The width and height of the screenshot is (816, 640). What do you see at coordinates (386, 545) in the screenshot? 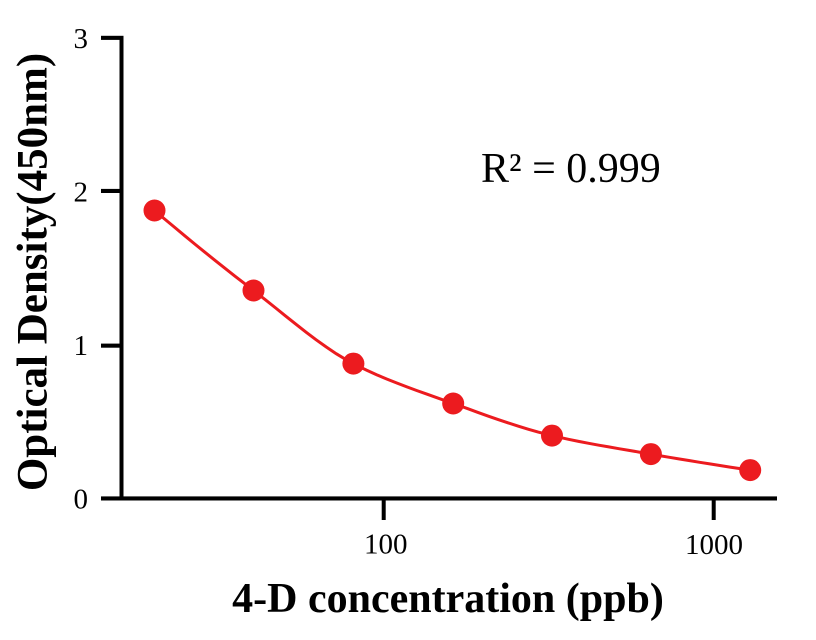
I see `svg-text: 100` at bounding box center [386, 545].